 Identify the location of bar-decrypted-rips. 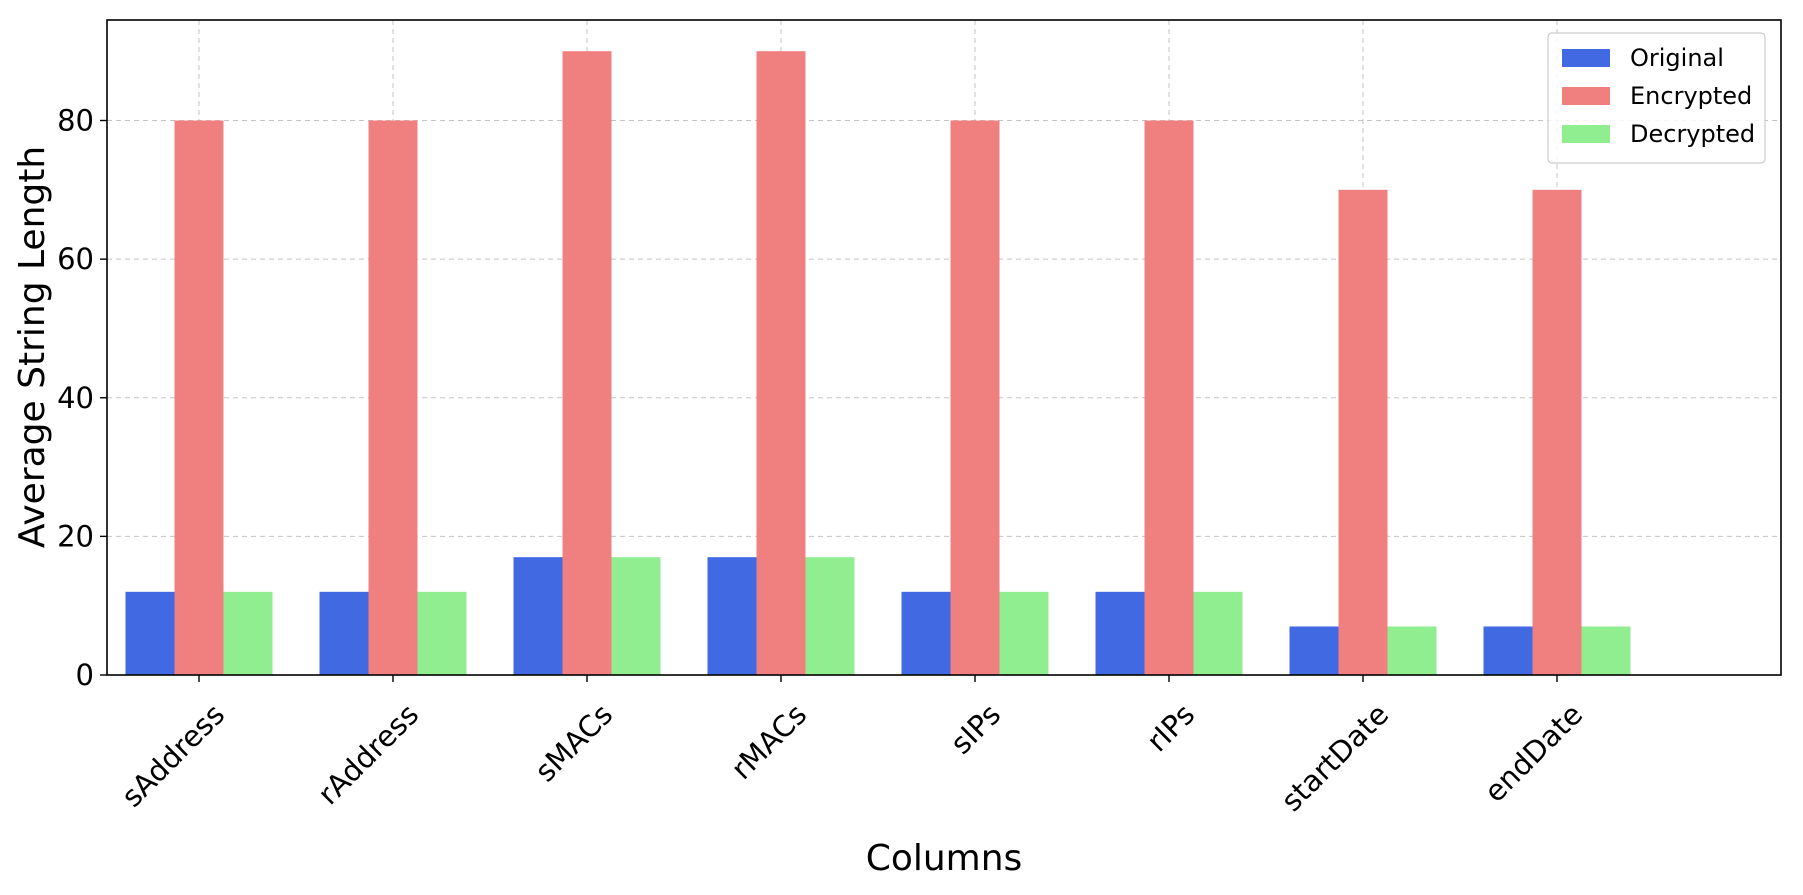
(1218, 633).